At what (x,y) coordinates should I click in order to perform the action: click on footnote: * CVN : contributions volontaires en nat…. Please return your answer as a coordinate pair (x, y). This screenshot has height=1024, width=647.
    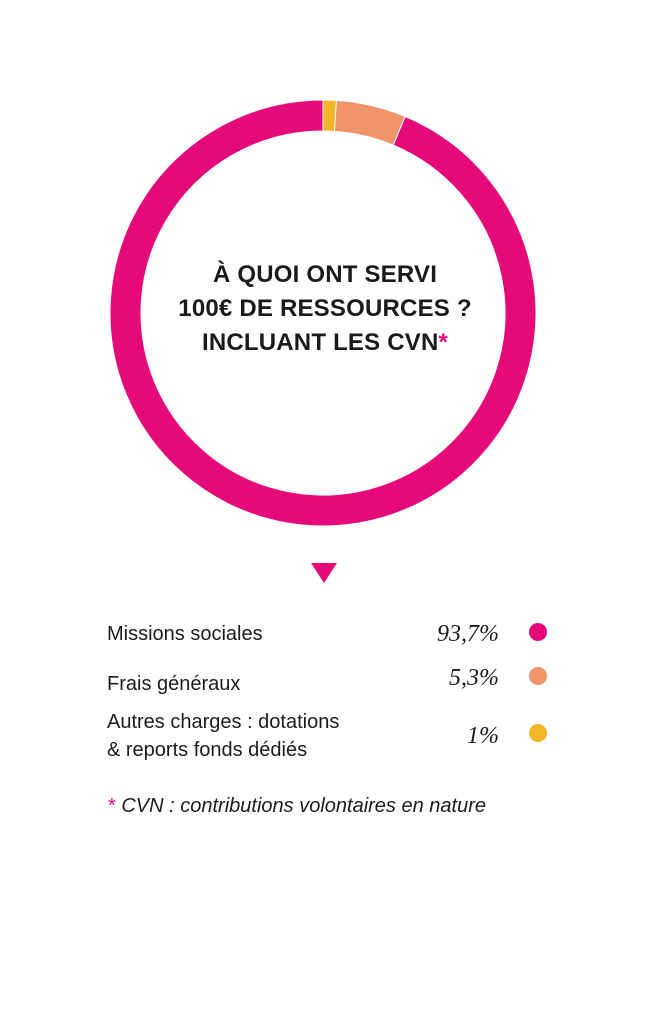
    Looking at the image, I should click on (297, 806).